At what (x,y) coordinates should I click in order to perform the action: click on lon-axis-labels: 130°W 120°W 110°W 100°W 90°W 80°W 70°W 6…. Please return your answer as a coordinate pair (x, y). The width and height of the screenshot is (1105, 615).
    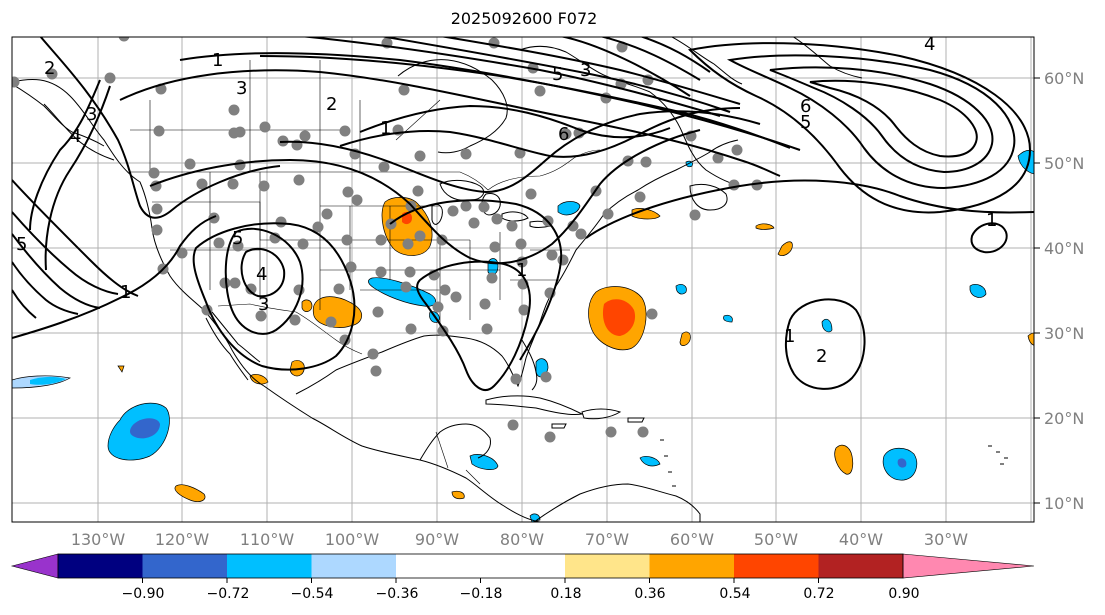
    Looking at the image, I should click on (519, 539).